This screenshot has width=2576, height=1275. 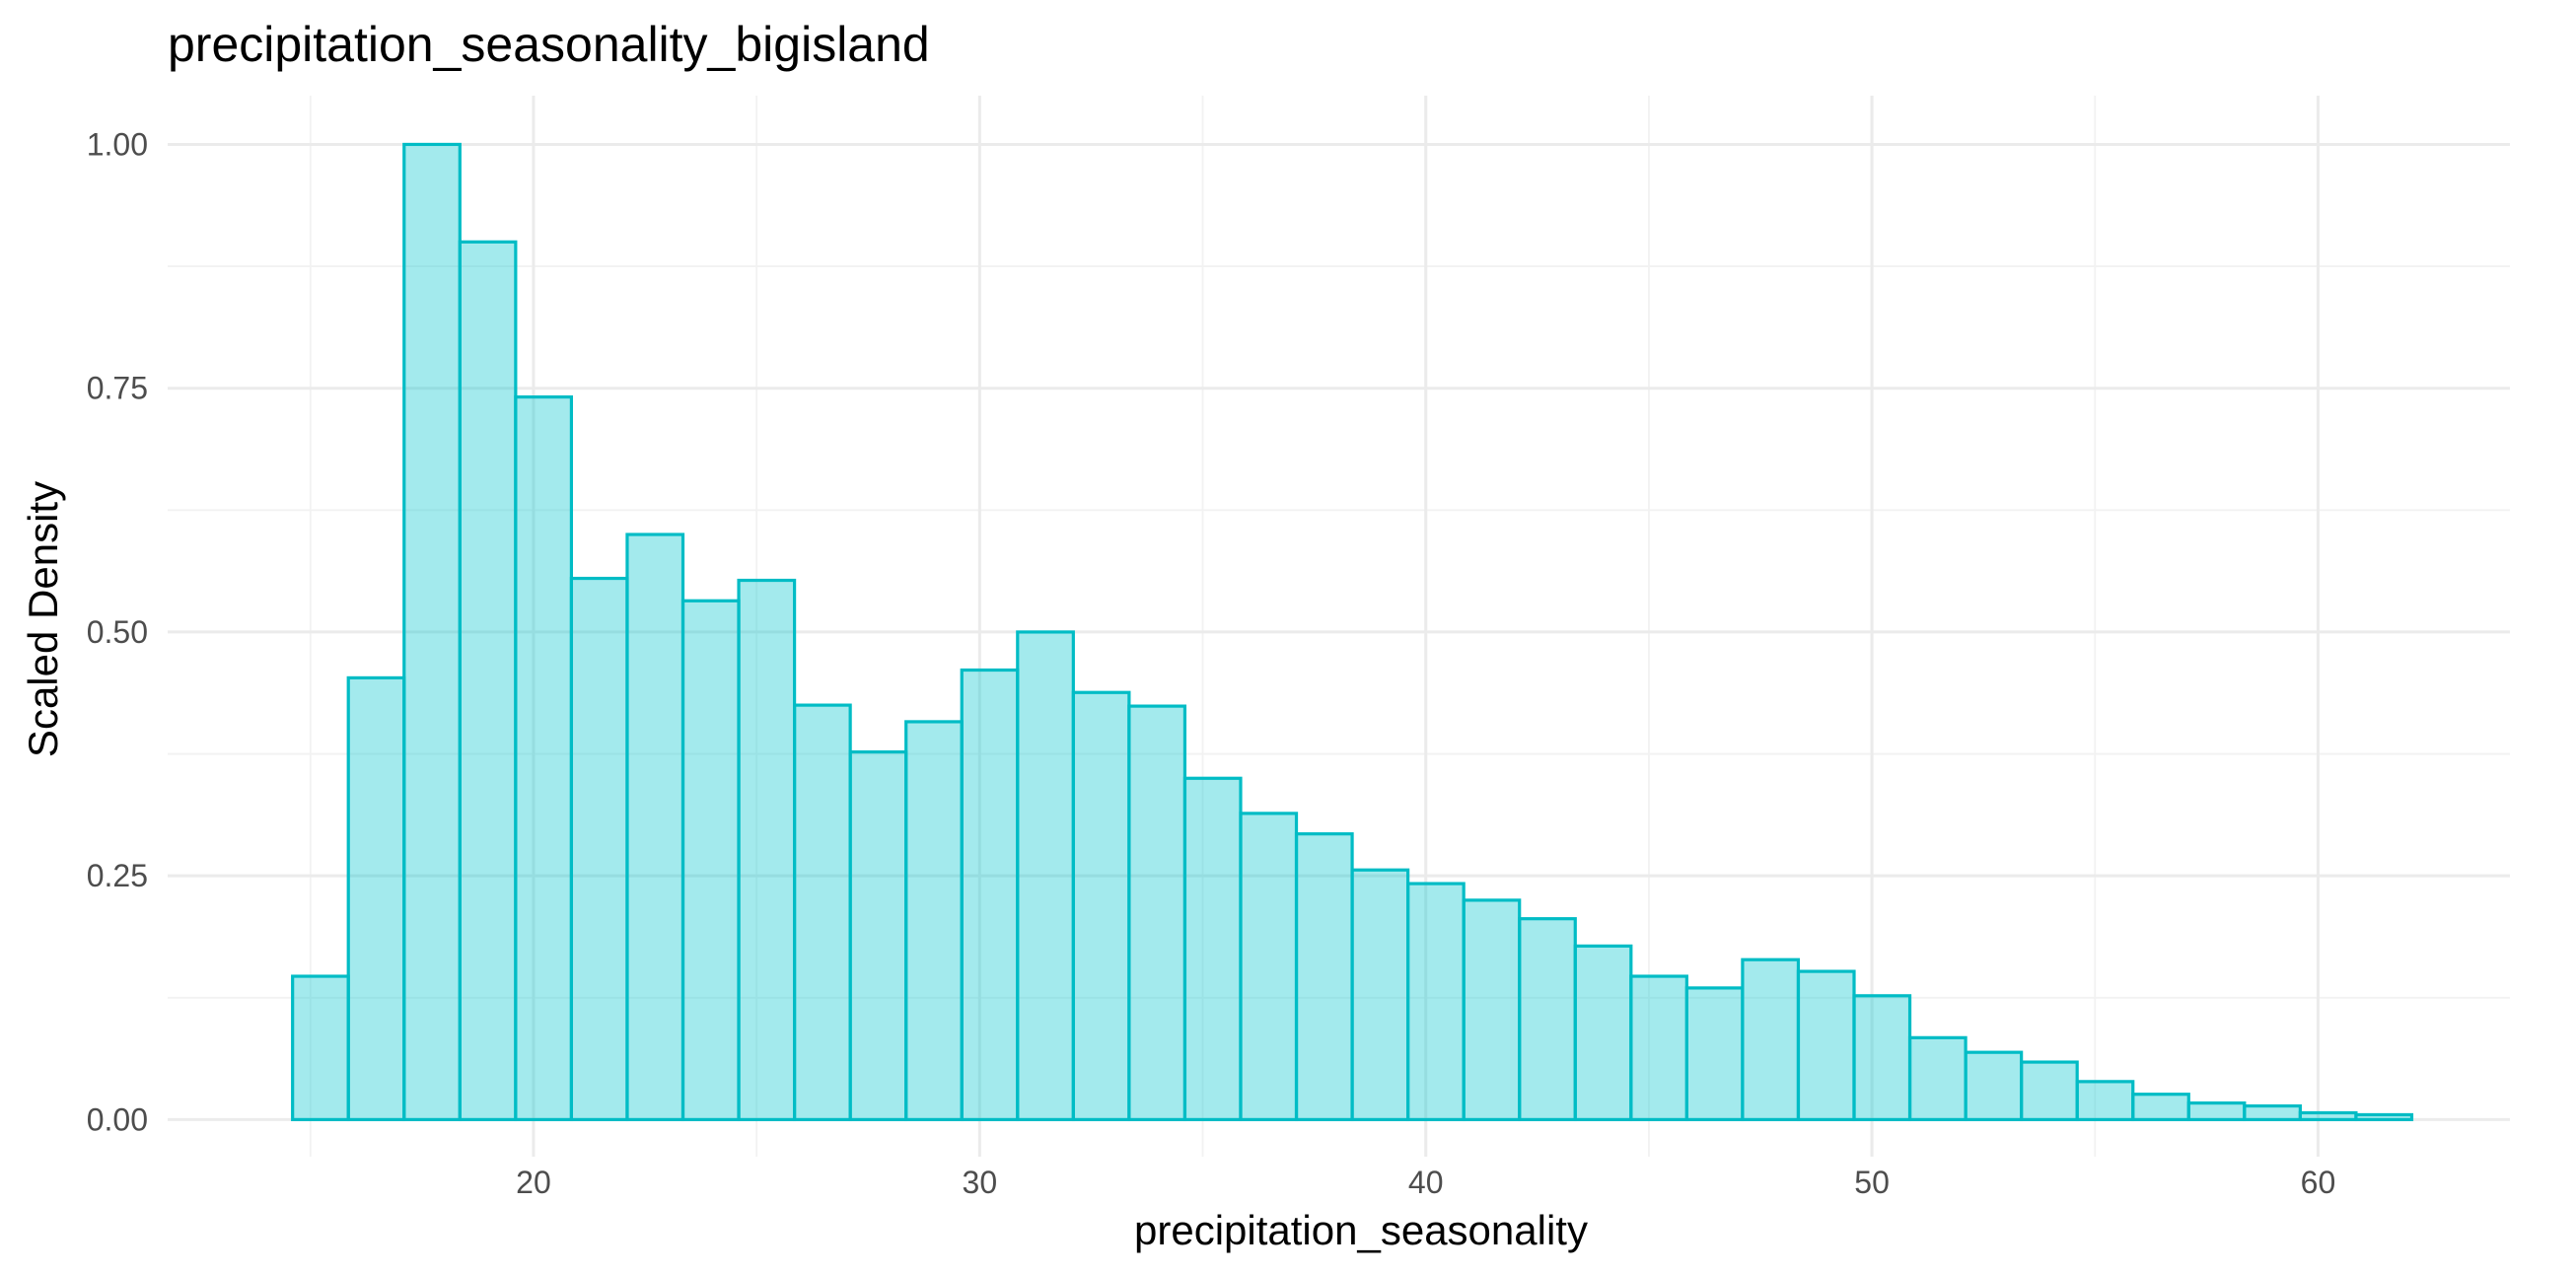 I want to click on x-tick-label: 60, so click(x=2318, y=1182).